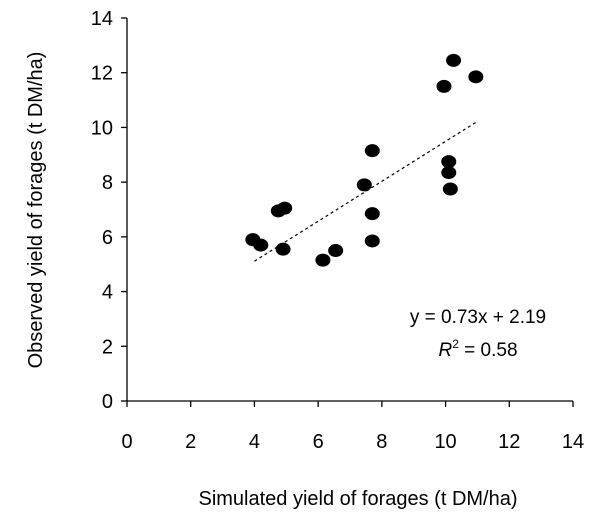  What do you see at coordinates (102, 128) in the screenshot?
I see `y-tick-label: 10` at bounding box center [102, 128].